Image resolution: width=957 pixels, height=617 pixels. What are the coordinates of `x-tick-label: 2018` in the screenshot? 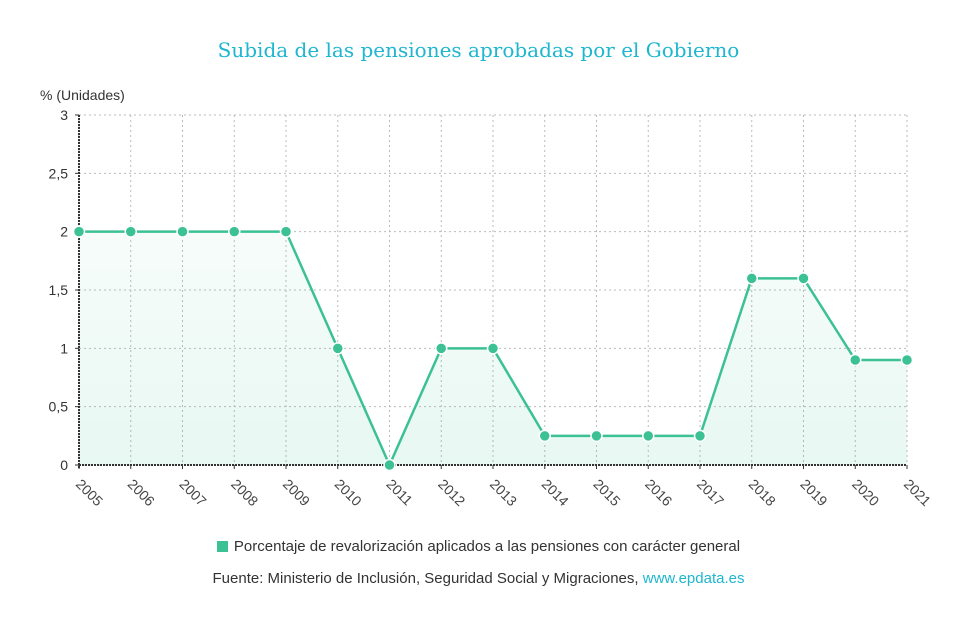 It's located at (762, 492).